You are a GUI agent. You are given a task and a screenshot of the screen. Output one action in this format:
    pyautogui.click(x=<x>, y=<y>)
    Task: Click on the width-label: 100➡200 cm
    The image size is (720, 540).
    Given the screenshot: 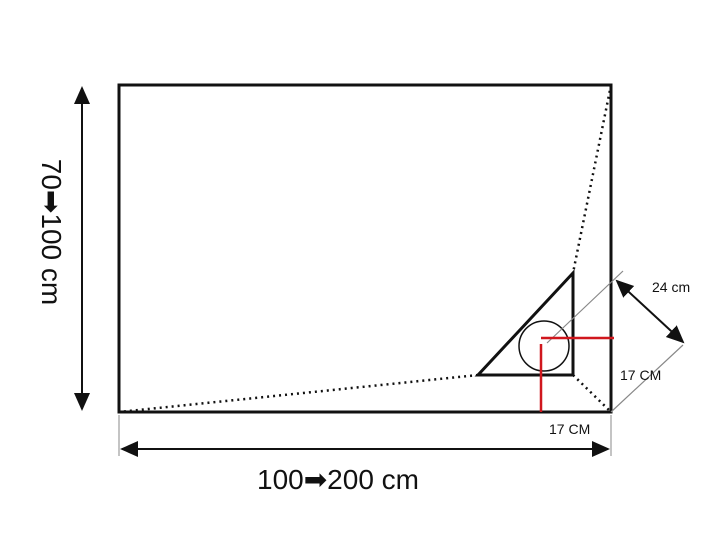 What is the action you would take?
    pyautogui.click(x=338, y=479)
    